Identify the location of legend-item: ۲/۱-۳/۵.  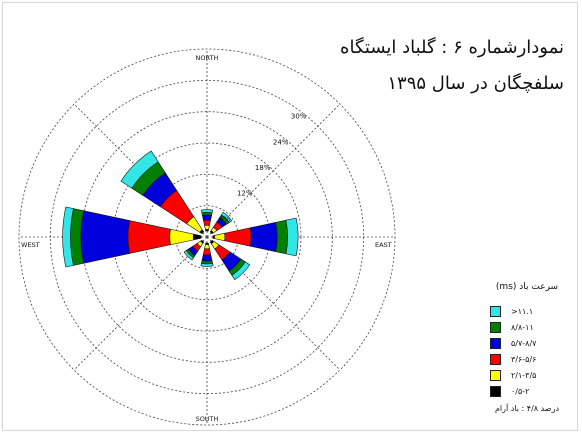
(513, 375).